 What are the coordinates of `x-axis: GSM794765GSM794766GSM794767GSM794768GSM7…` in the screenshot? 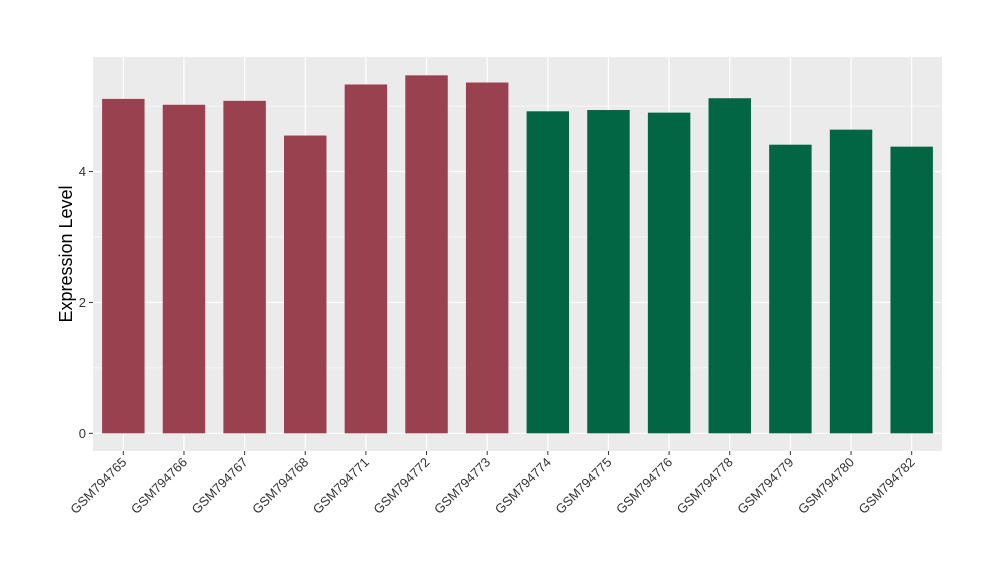 It's located at (492, 484).